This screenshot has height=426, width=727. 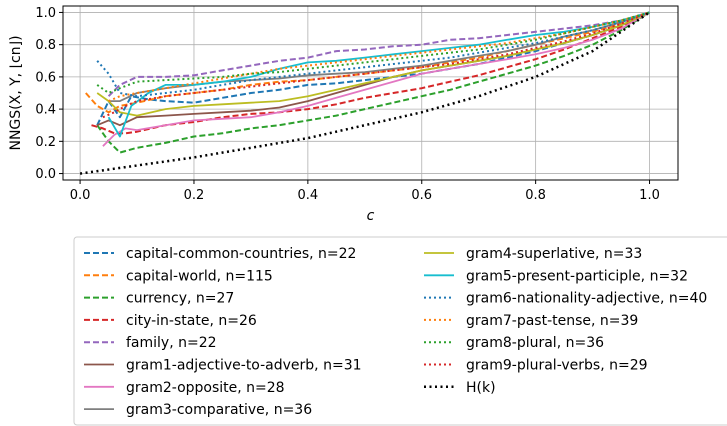 I want to click on x-tick-label: 0.8, so click(x=535, y=195).